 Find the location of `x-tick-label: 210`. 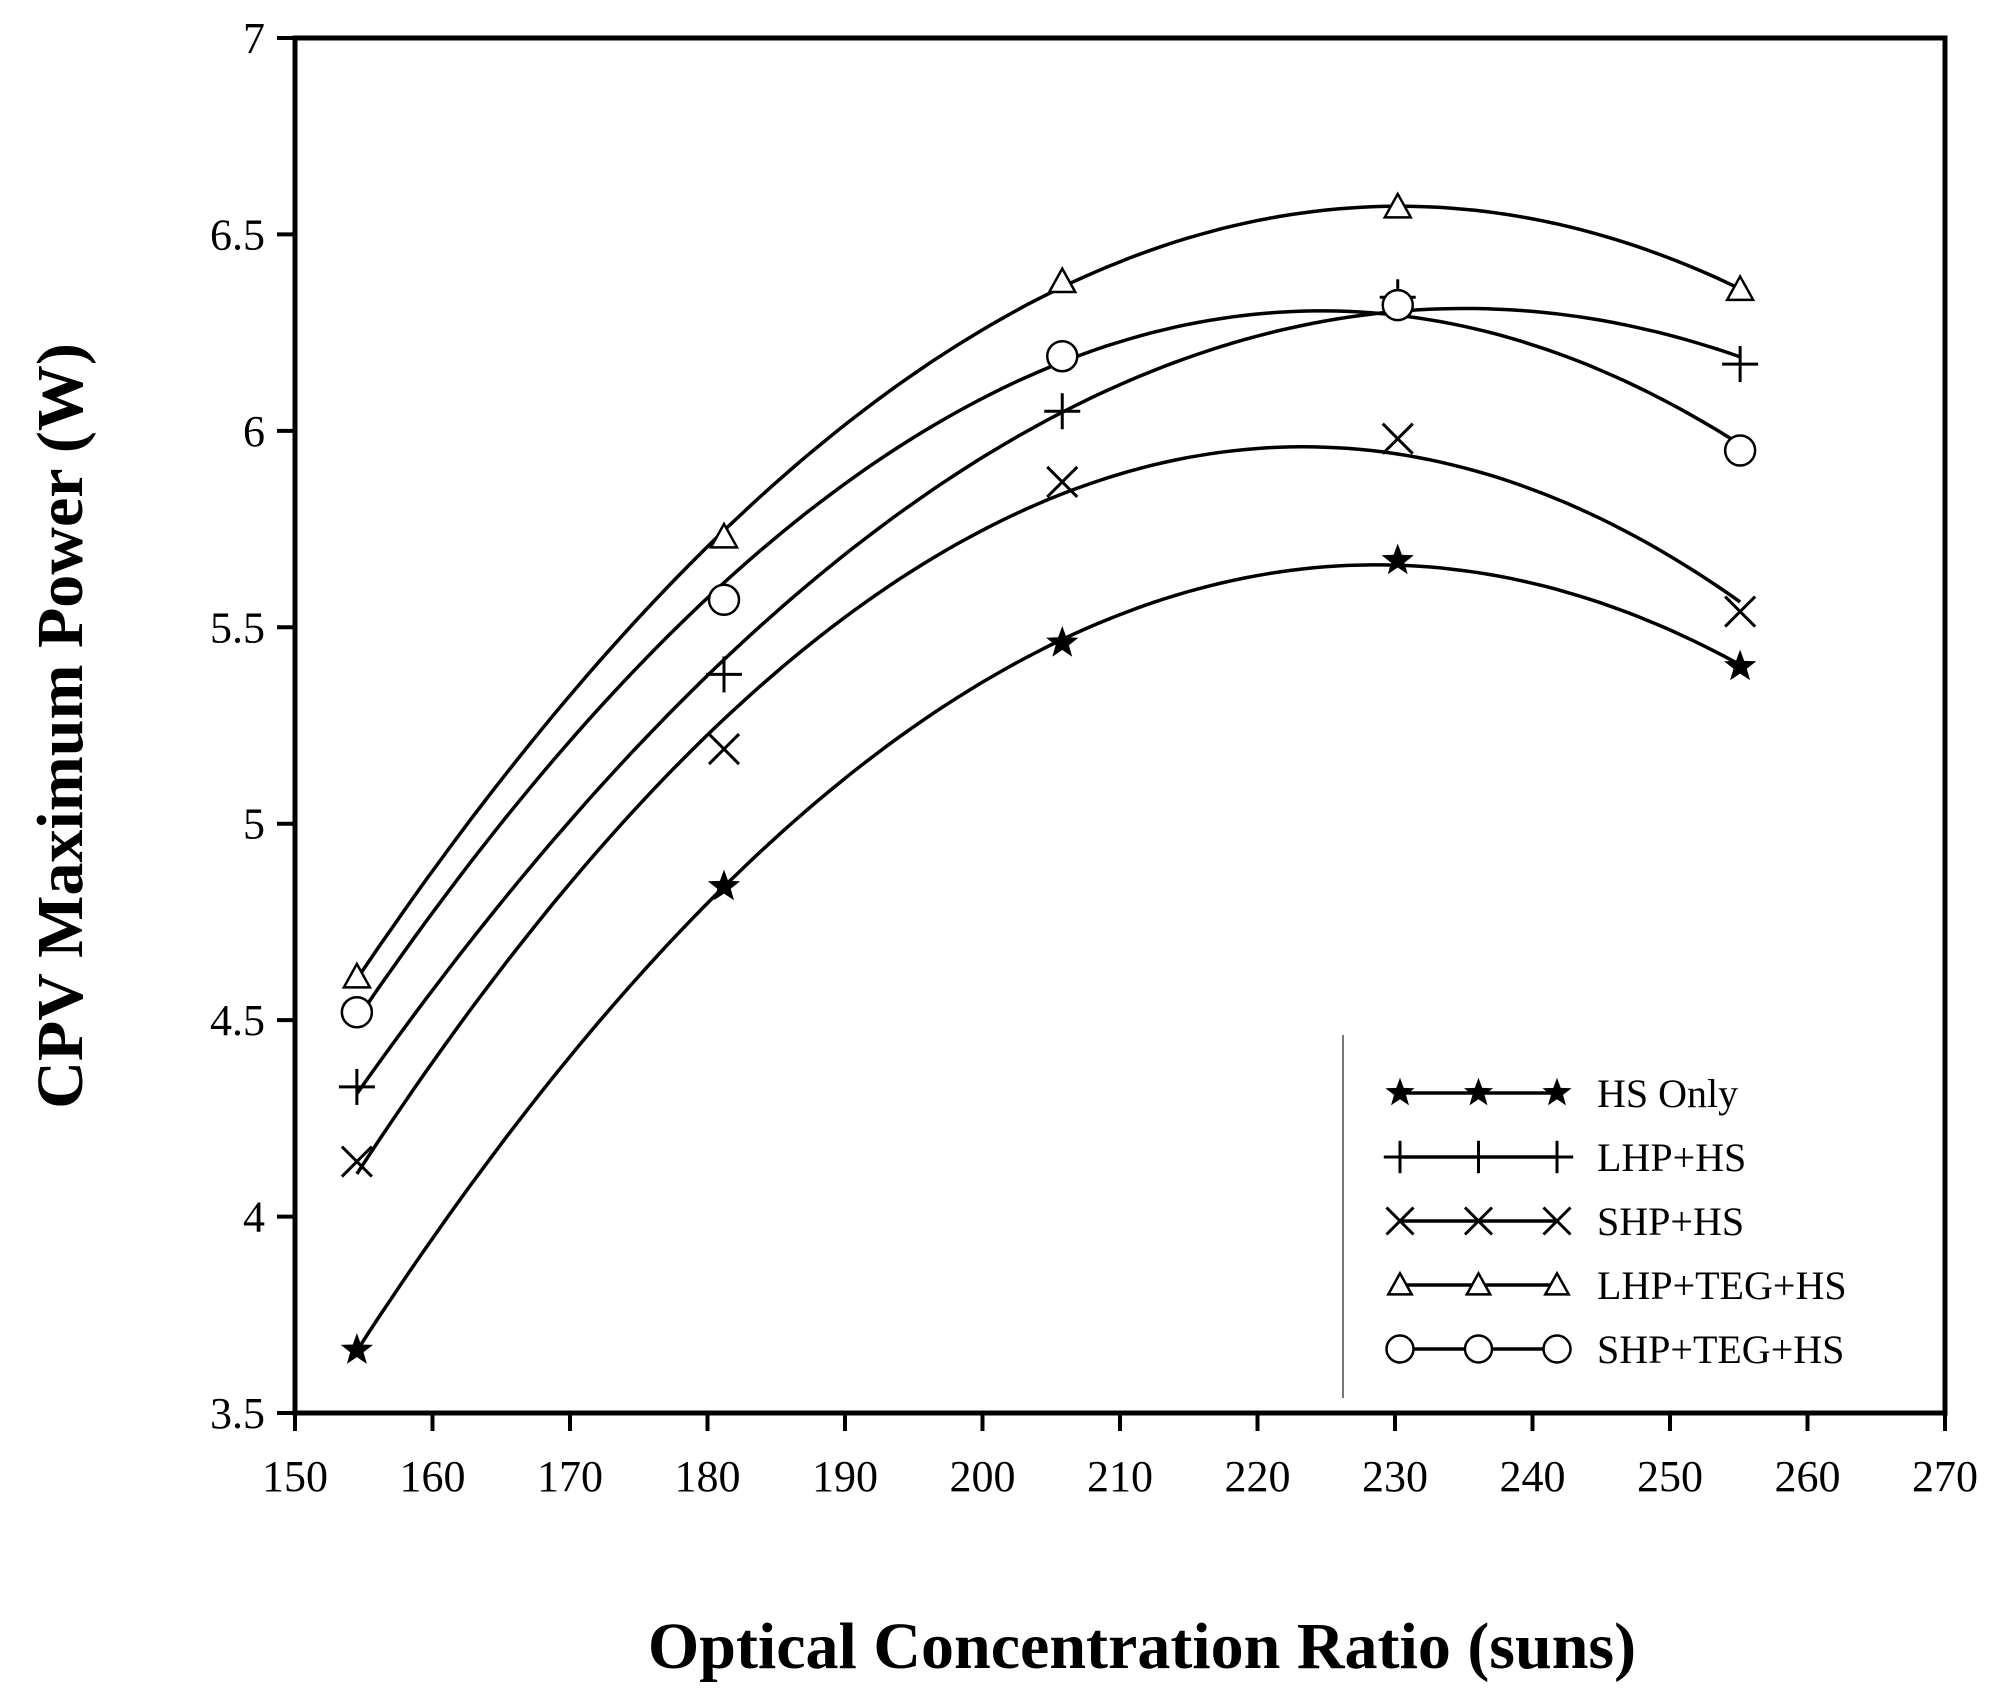

x-tick-label: 210 is located at coordinates (1120, 1476).